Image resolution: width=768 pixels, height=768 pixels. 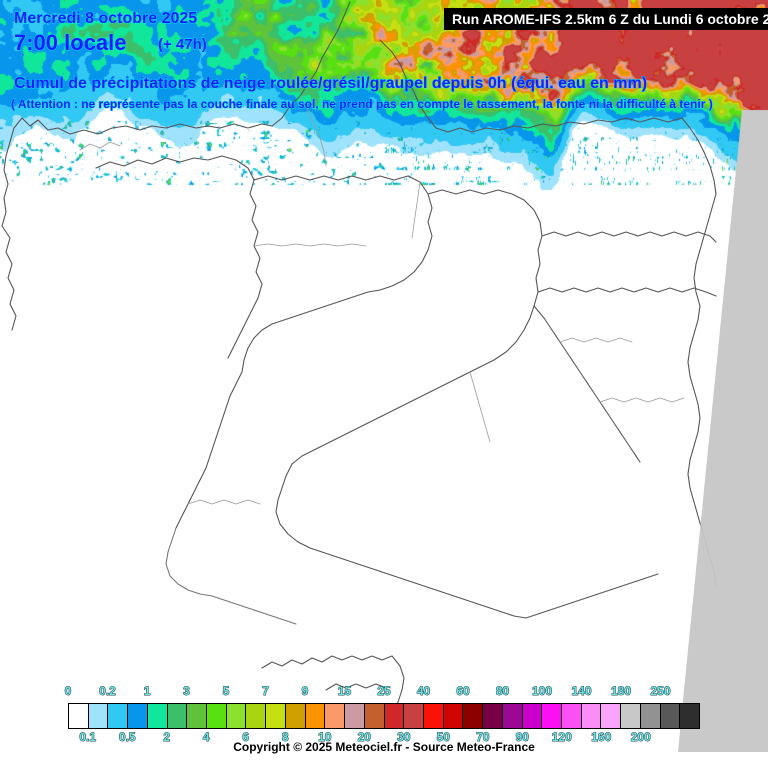 I want to click on legend-tick-label: 120, so click(x=561, y=737).